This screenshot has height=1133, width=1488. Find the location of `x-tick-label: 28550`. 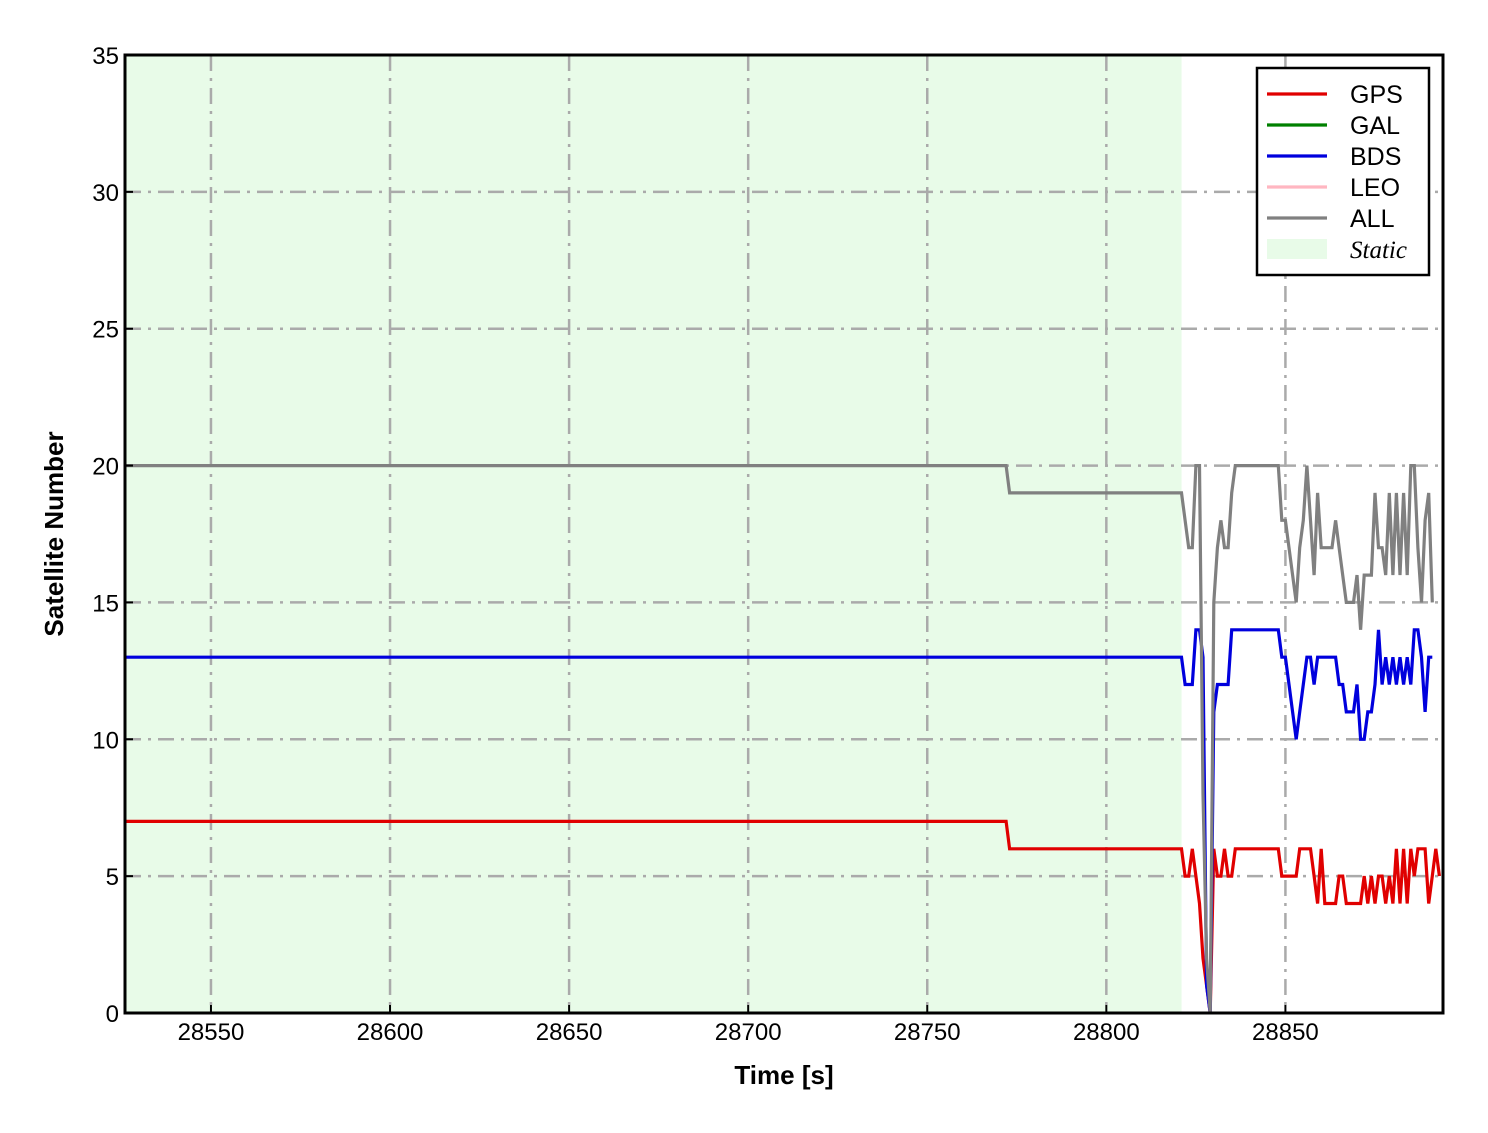

x-tick-label: 28550 is located at coordinates (211, 1032).